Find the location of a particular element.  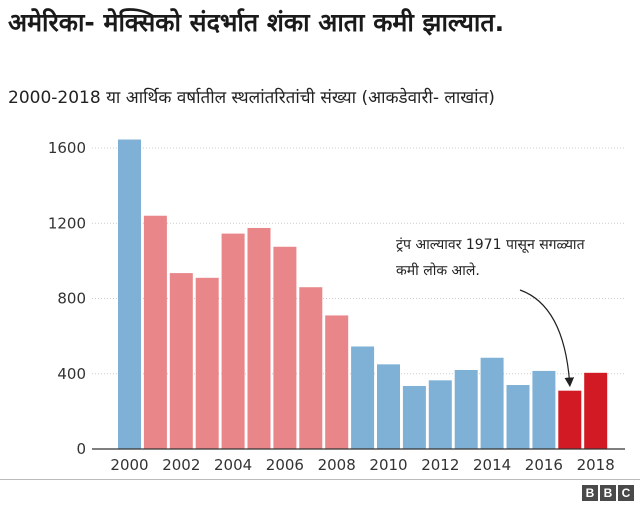

bar-2002 is located at coordinates (181, 361).